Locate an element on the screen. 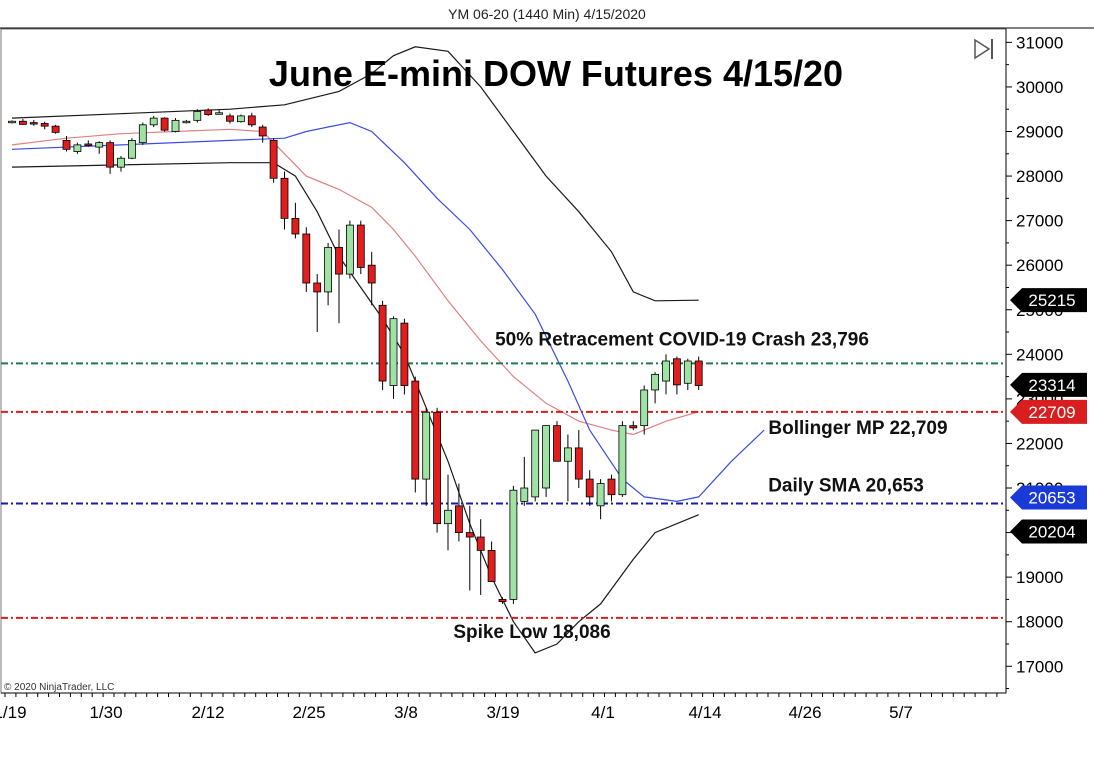 Image resolution: width=1094 pixels, height=780 pixels. scroll-to-end-icon is located at coordinates (983, 49).